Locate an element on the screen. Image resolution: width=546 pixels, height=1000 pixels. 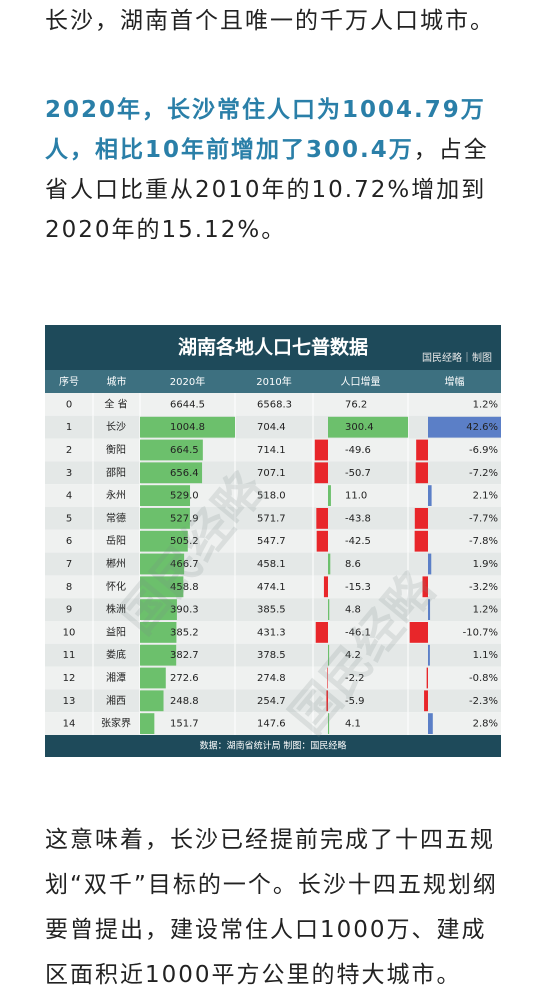
cell: 714.1 is located at coordinates (271, 450).